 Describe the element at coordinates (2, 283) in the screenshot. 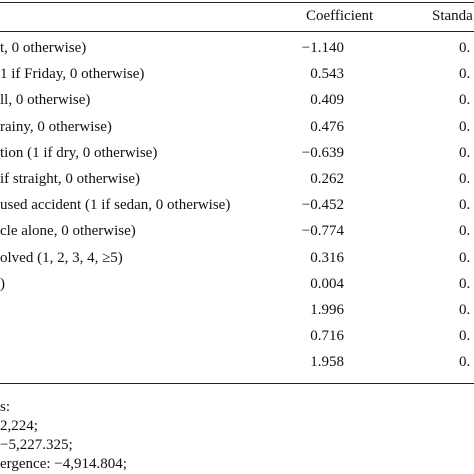

I see `variable-label: )` at that location.